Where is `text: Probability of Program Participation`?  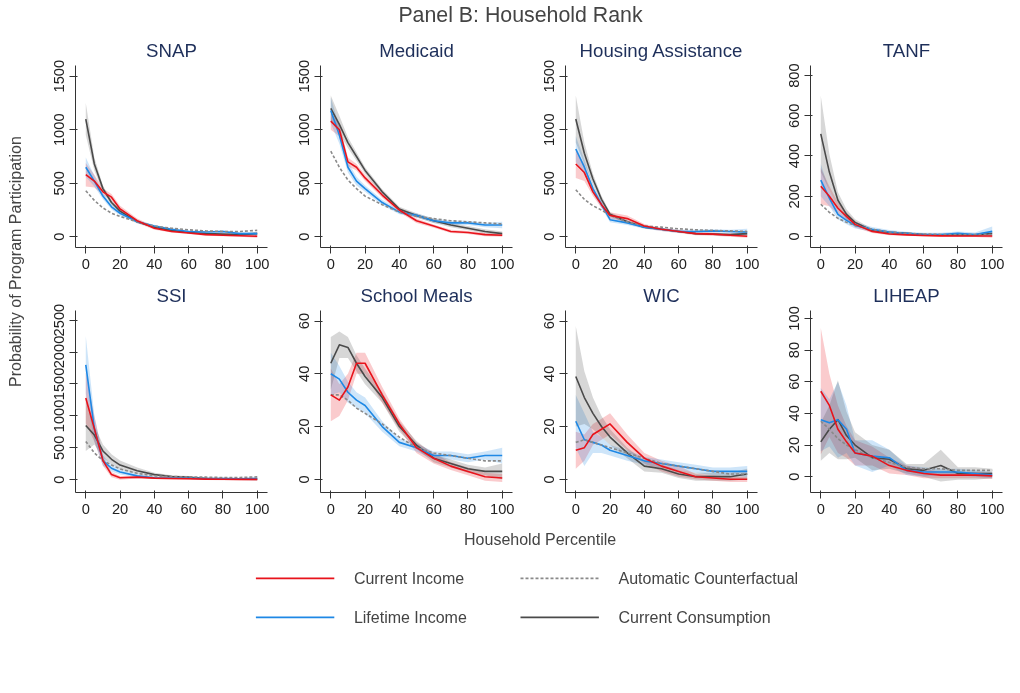
text: Probability of Program Participation is located at coordinates (15, 261).